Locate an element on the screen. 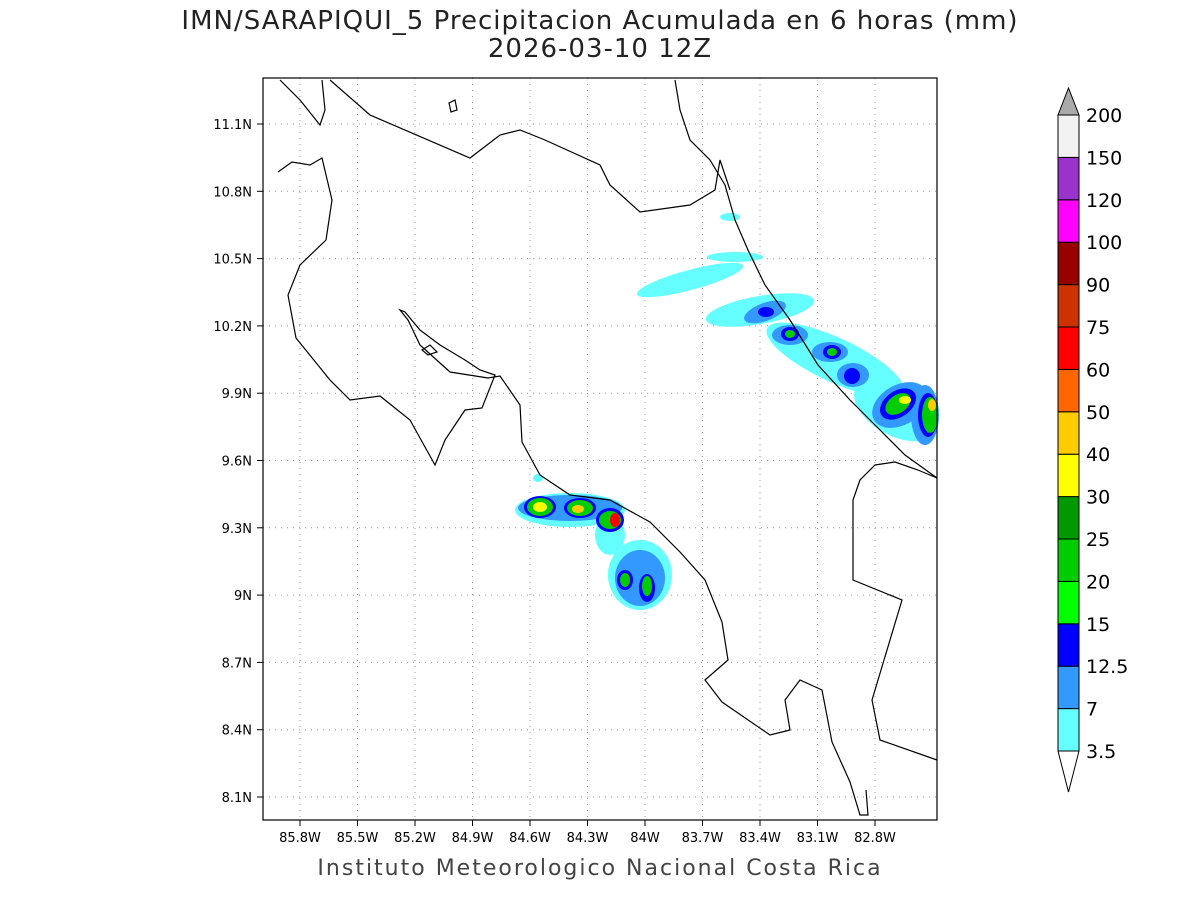 The image size is (1200, 900). colorbar-label: 20 is located at coordinates (1098, 582).